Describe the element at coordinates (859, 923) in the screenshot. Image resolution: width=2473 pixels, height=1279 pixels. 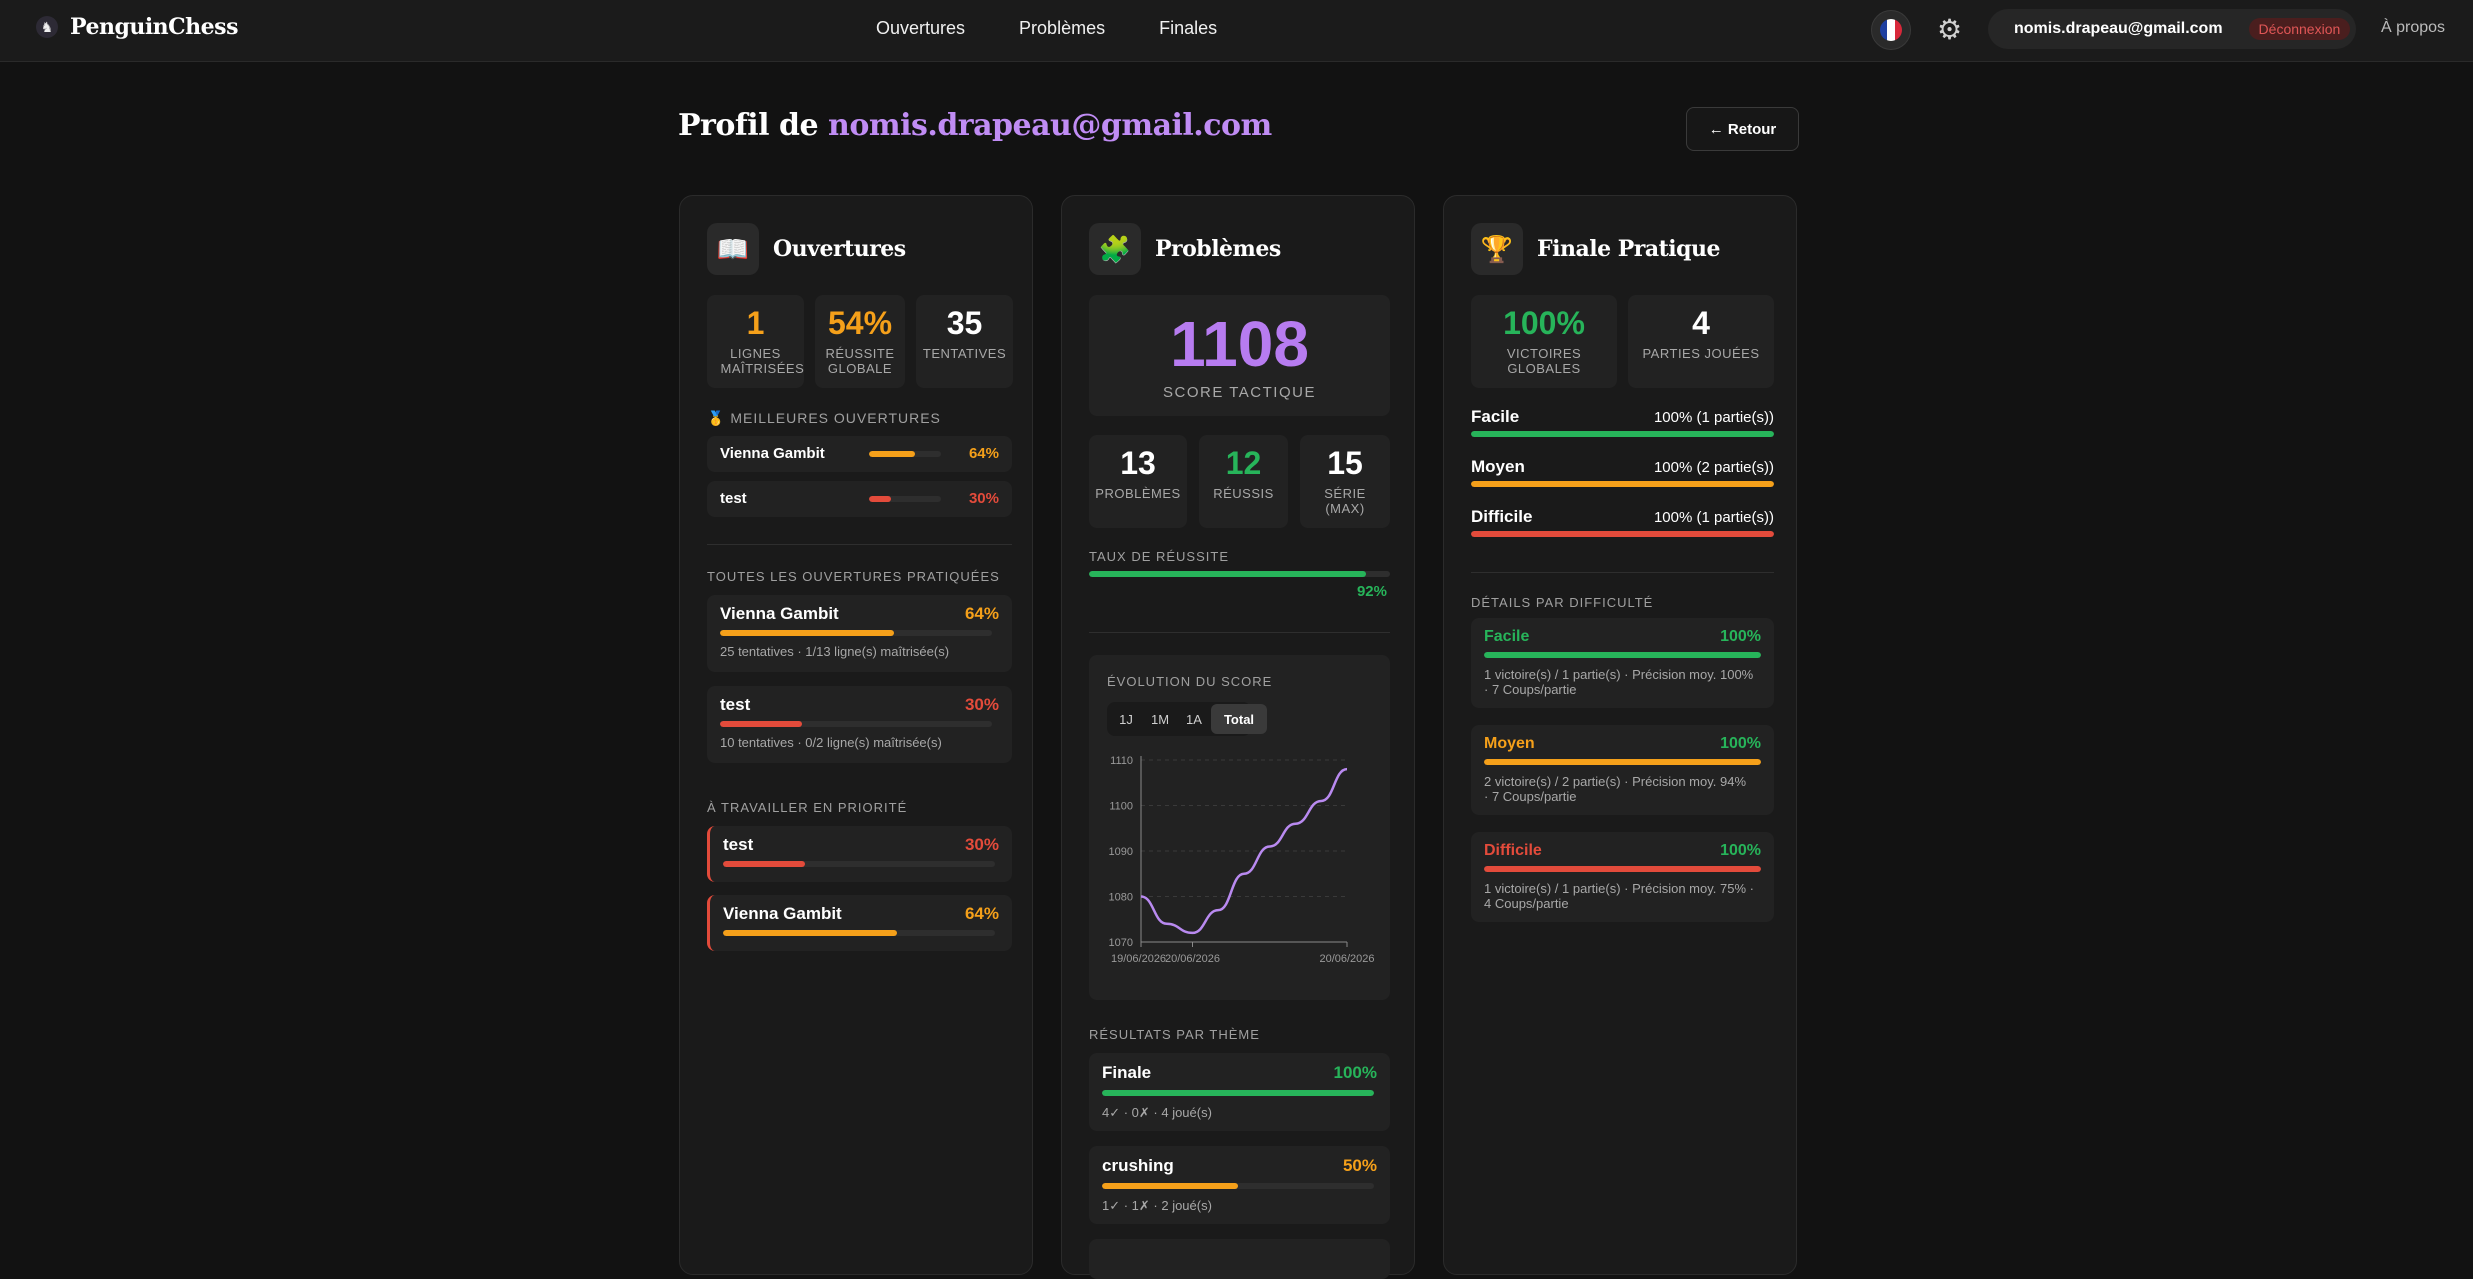
I see `priority-row: Vienna Gambit 64%` at that location.